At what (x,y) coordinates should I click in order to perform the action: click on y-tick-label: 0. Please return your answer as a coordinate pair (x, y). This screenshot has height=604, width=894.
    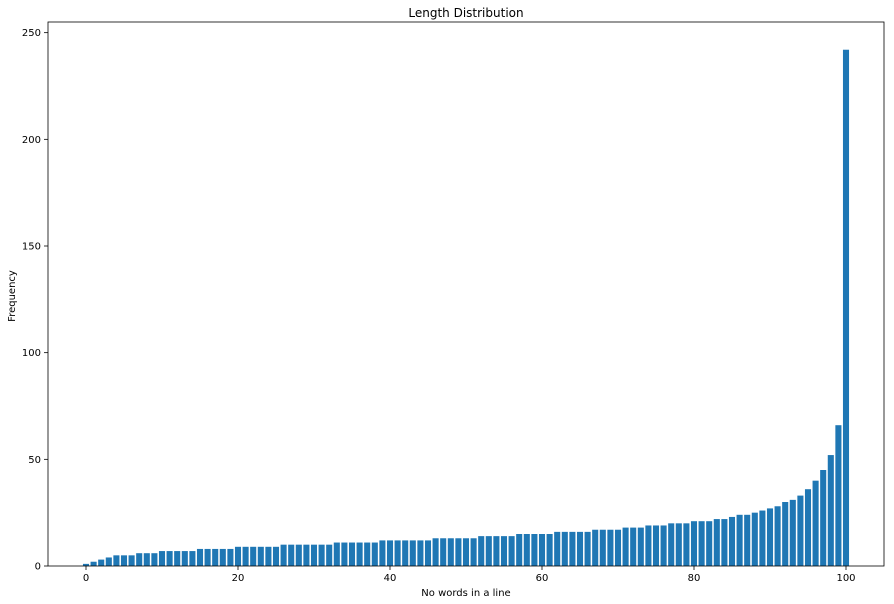
    Looking at the image, I should click on (38, 567).